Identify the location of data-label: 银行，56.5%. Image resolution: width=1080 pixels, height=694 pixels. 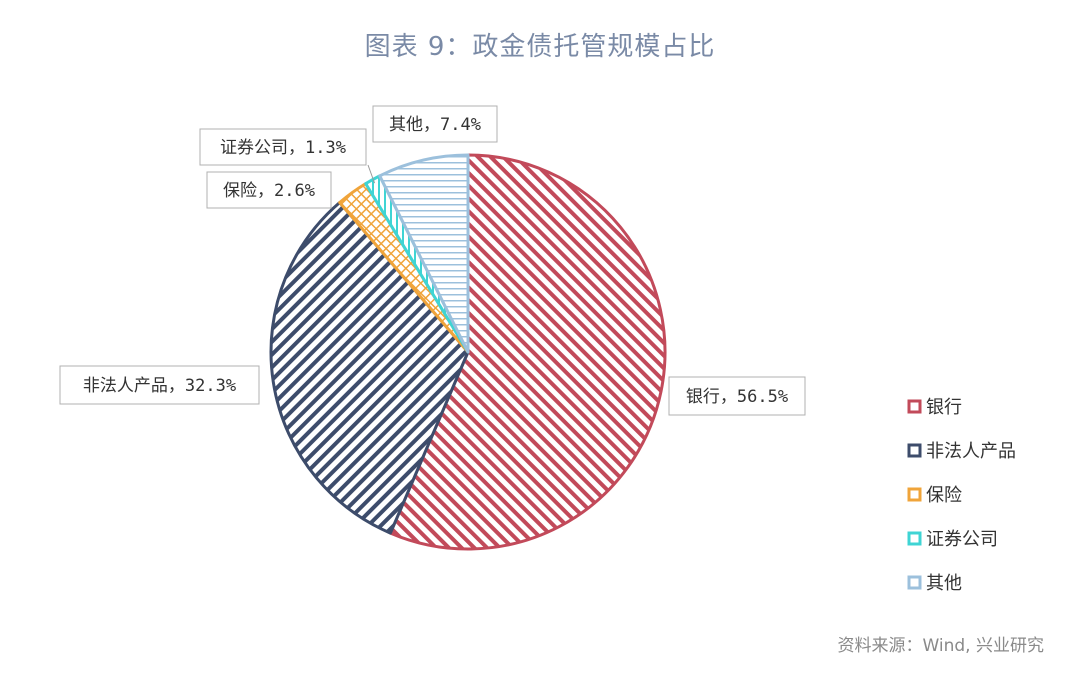
(737, 397).